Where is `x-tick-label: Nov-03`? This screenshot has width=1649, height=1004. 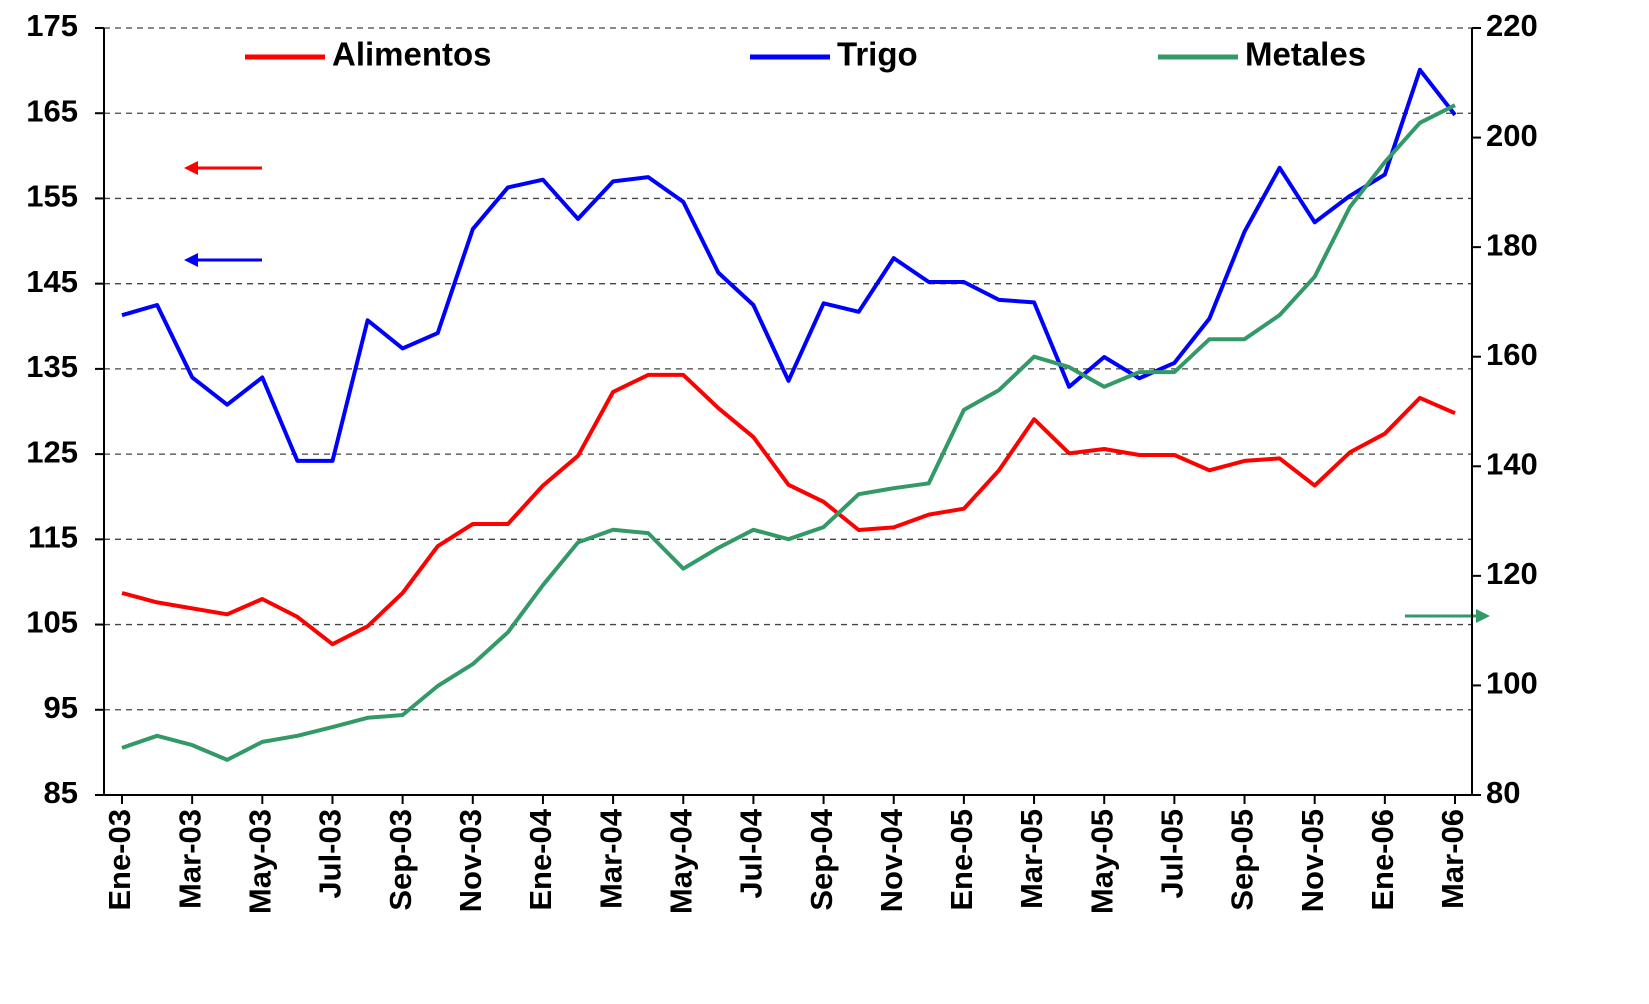 x-tick-label: Nov-03 is located at coordinates (470, 860).